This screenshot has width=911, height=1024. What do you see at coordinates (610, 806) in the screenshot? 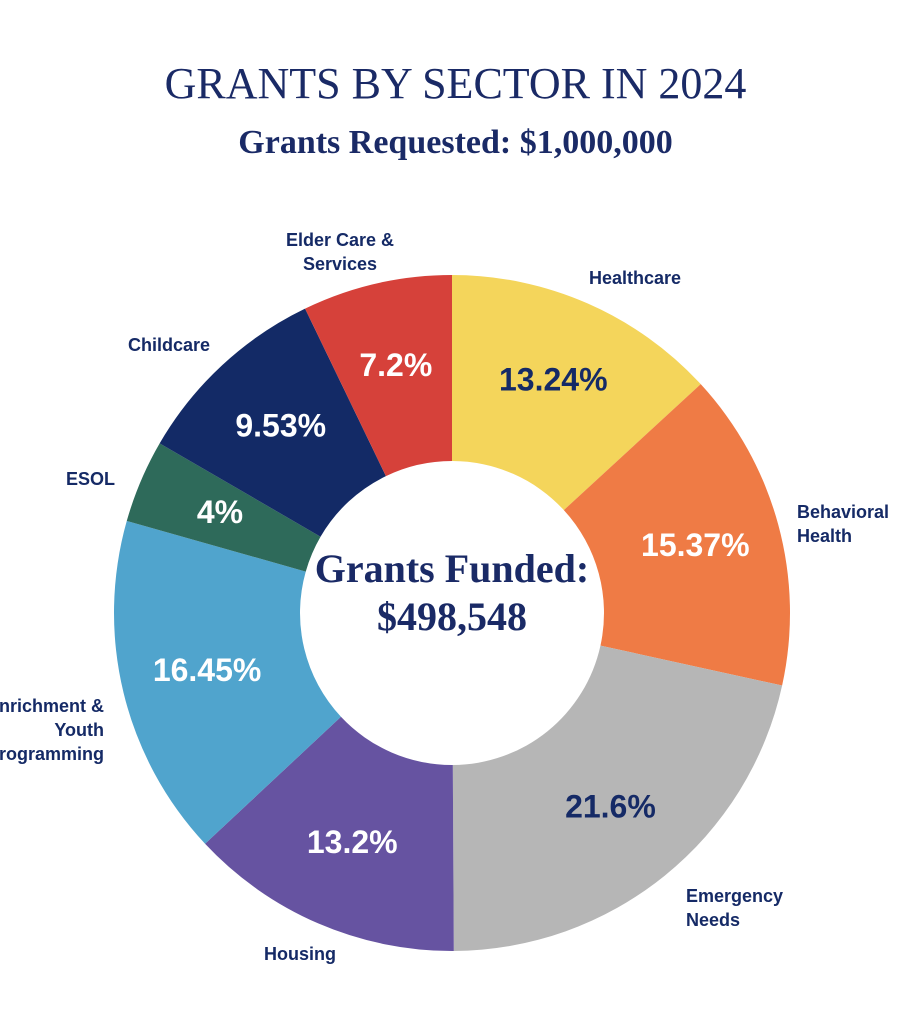
I see `value-label: 21.6%` at bounding box center [610, 806].